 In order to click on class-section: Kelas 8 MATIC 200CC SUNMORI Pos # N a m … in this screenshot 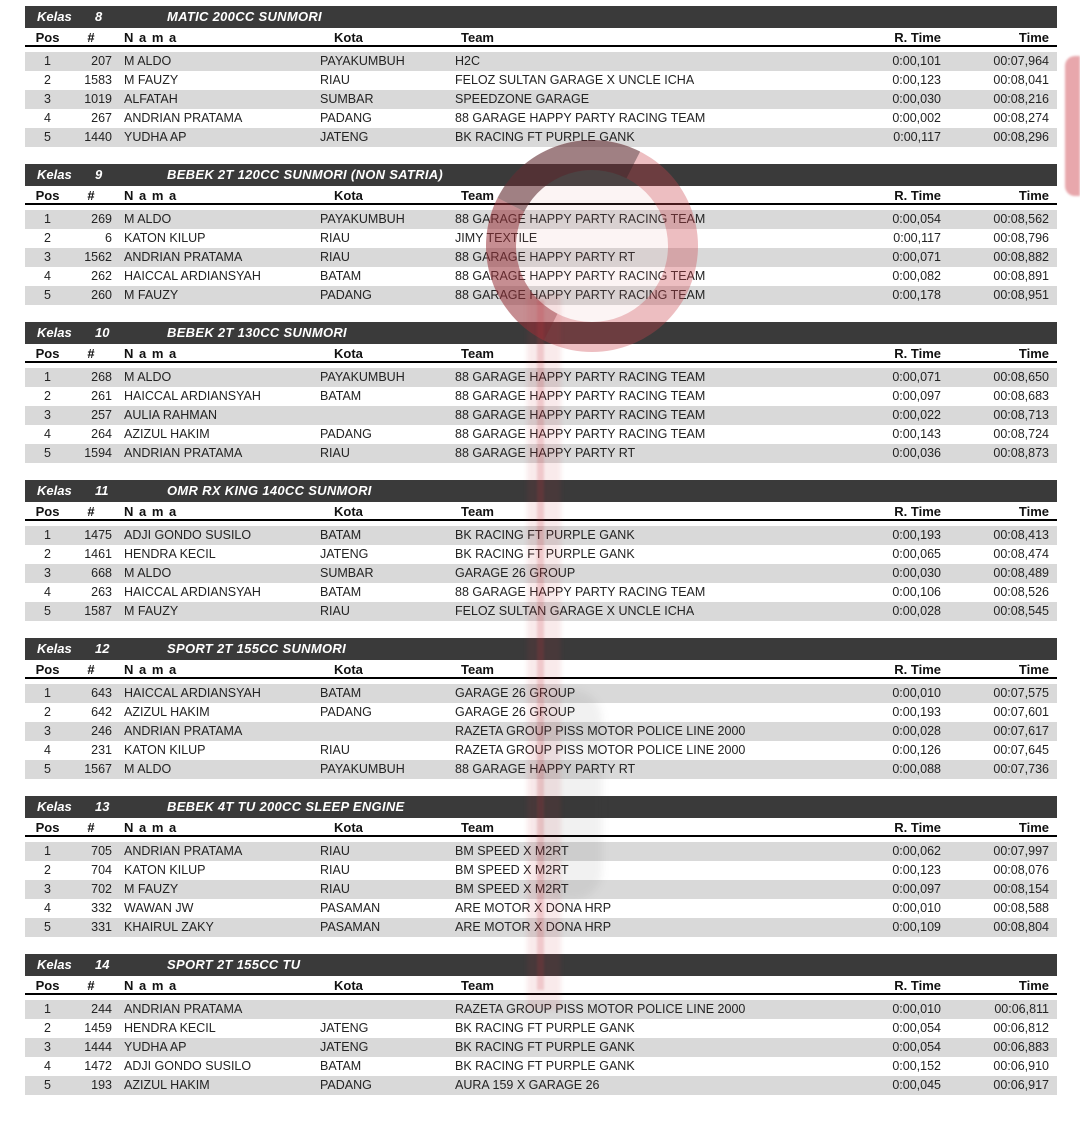, I will do `click(541, 76)`.